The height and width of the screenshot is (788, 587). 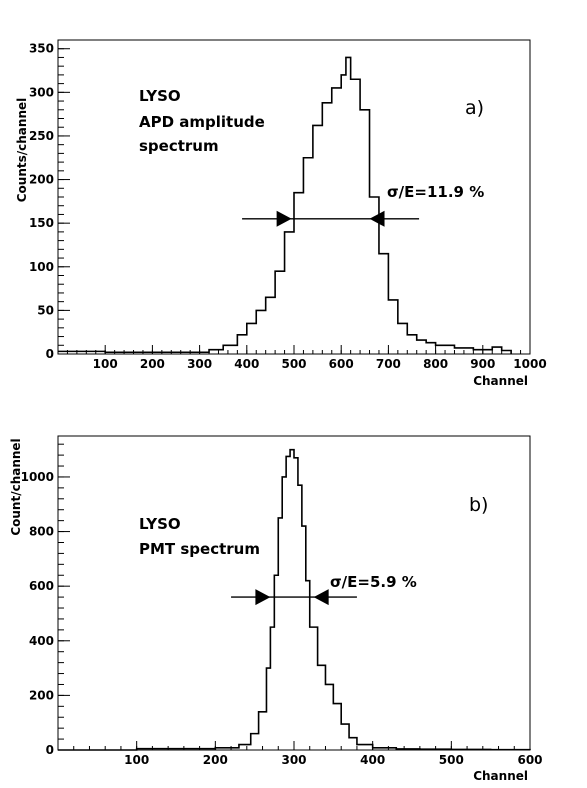 I want to click on annotation-title-a: APD amplitude, so click(x=202, y=122).